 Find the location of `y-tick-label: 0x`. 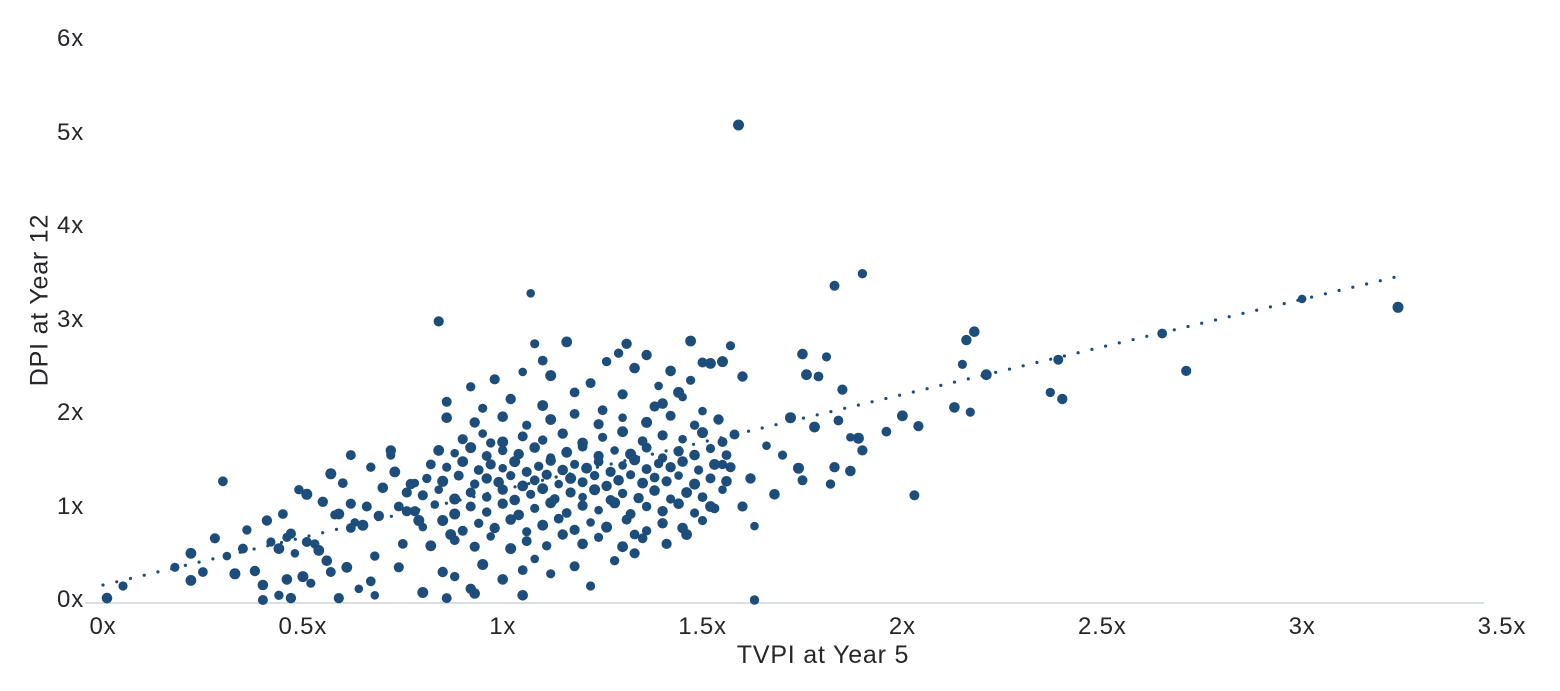

y-tick-label: 0x is located at coordinates (70, 599).